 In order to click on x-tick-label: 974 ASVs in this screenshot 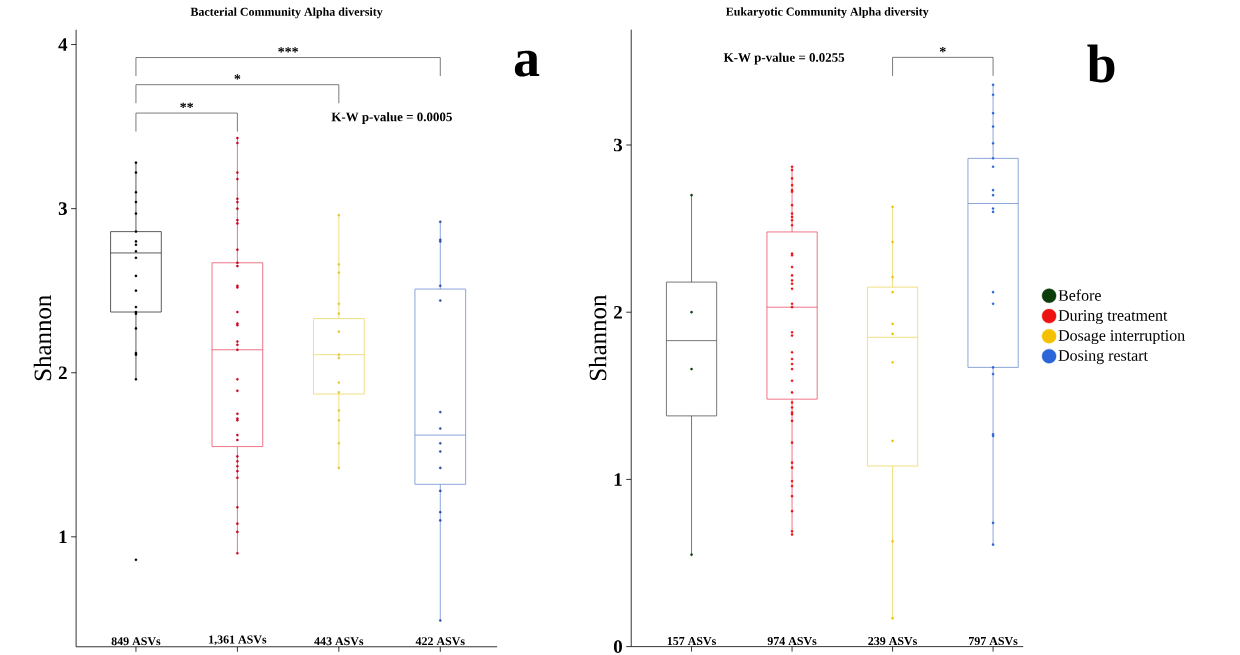, I will do `click(792, 641)`.